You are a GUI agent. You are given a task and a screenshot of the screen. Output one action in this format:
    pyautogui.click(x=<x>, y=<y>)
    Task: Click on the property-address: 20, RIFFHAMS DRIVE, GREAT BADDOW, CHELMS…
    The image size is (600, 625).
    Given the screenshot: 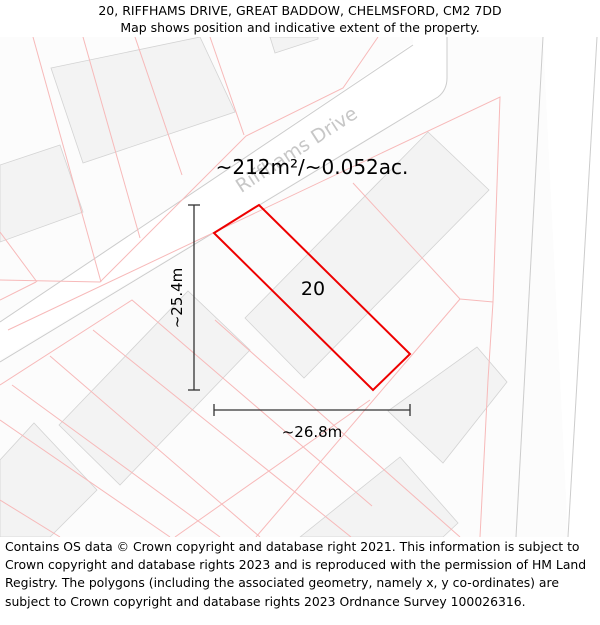 What is the action you would take?
    pyautogui.click(x=300, y=10)
    